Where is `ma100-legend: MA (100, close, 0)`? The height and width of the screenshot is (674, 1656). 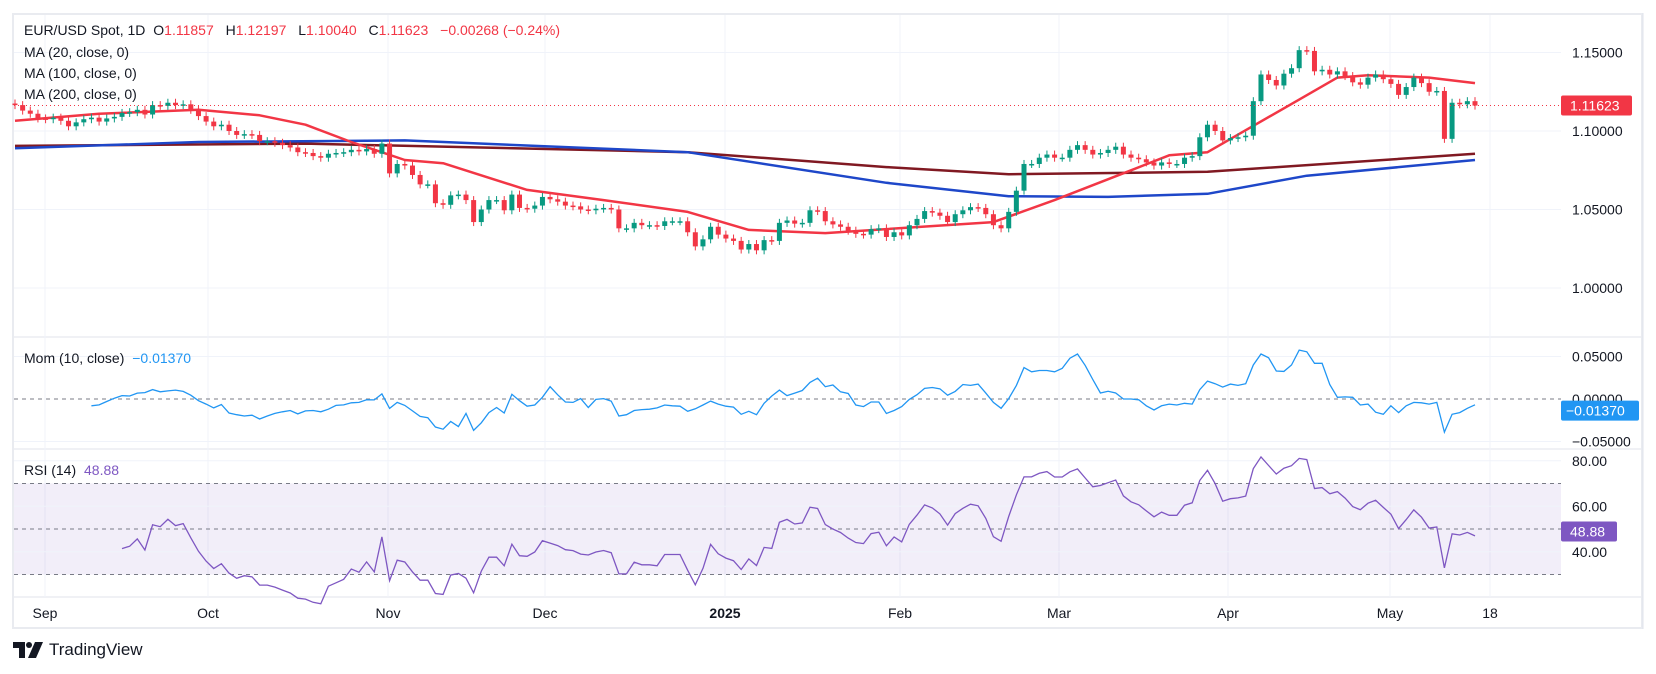
ma100-legend: MA (100, close, 0) is located at coordinates (80, 73).